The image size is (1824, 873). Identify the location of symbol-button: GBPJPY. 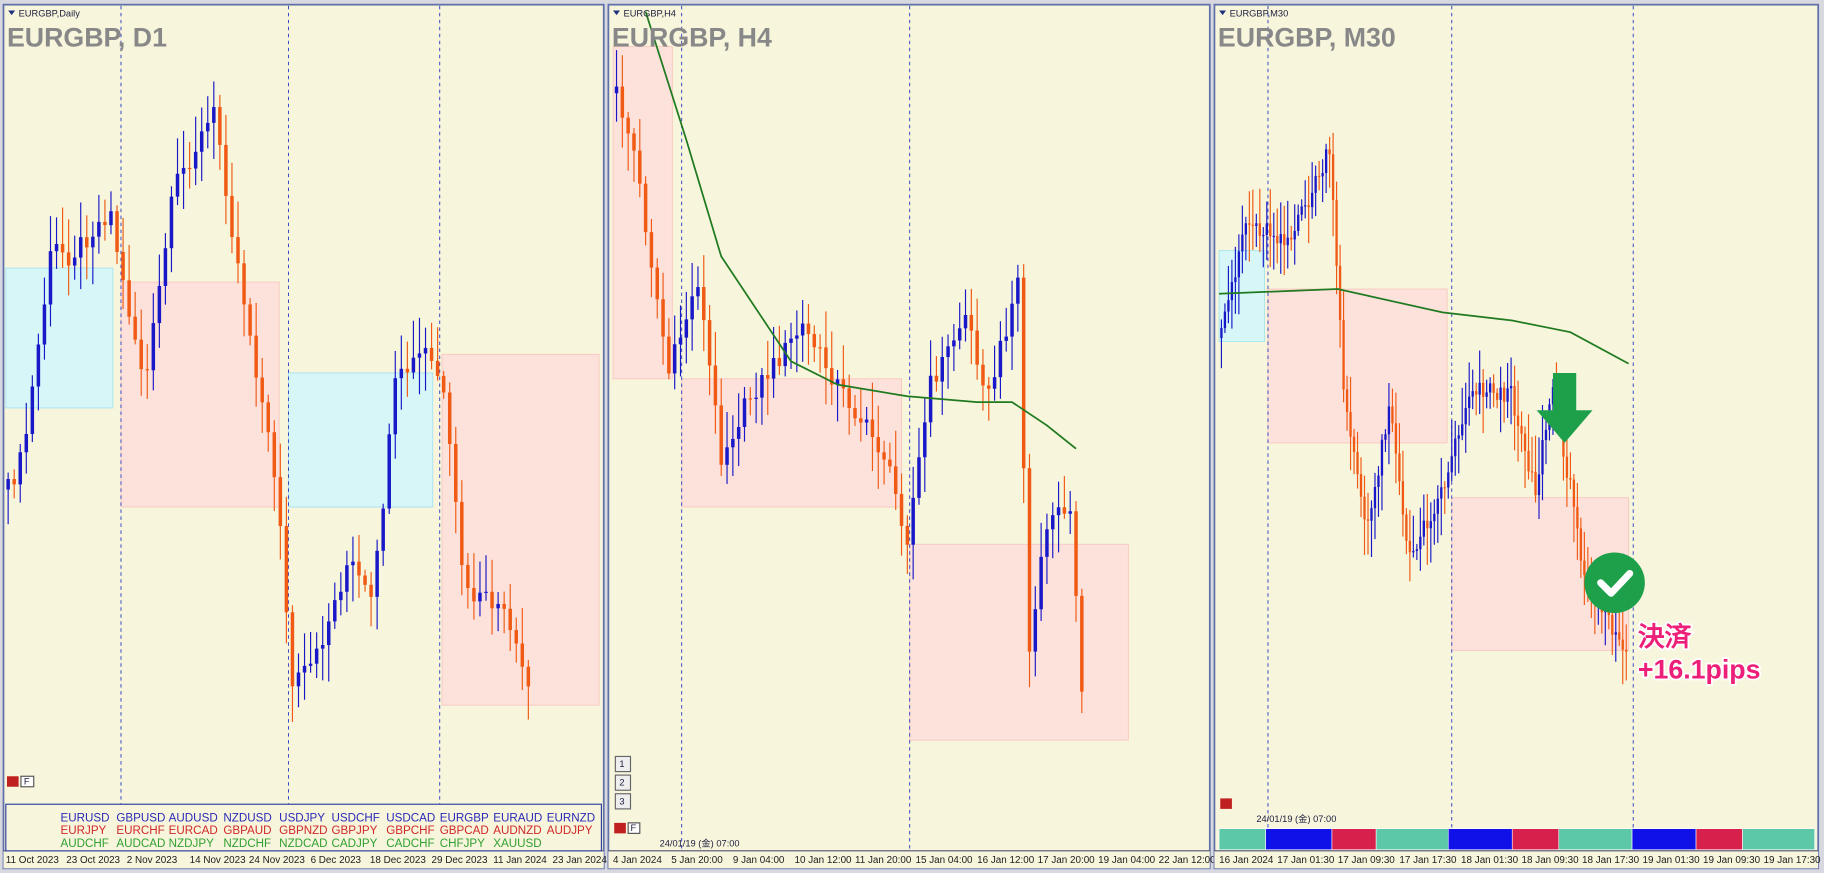
(355, 830).